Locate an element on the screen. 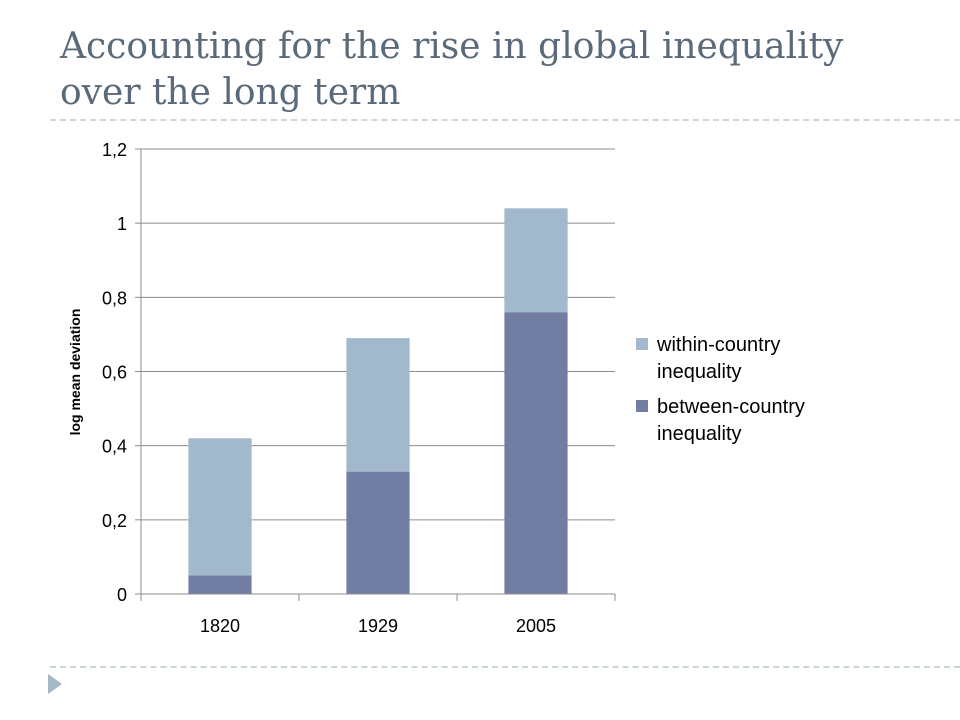  y-tick-label: 0 is located at coordinates (122, 595).